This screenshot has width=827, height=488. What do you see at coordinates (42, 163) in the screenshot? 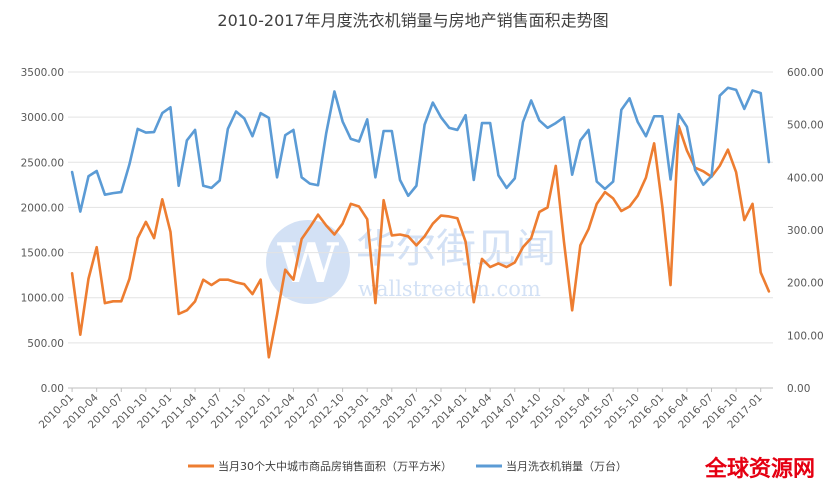
I see `y-left-tick-label: 2500.00` at bounding box center [42, 163].